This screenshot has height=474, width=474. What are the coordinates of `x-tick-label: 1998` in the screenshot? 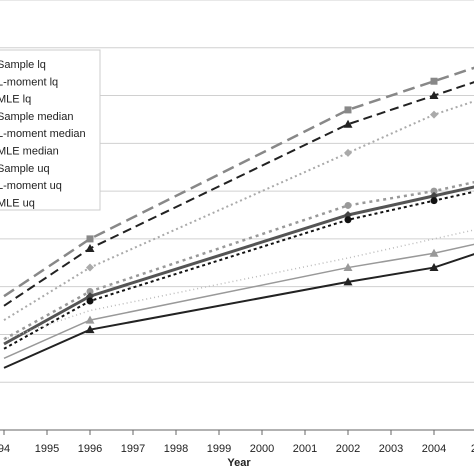 It's located at (176, 449).